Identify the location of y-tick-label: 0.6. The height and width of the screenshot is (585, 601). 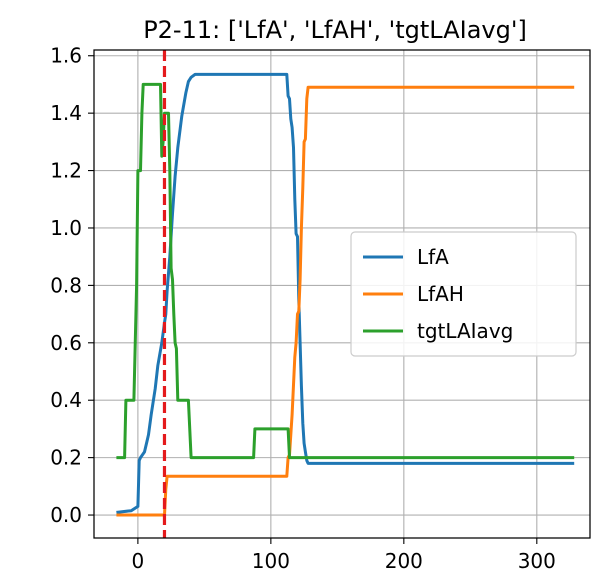
(66, 343).